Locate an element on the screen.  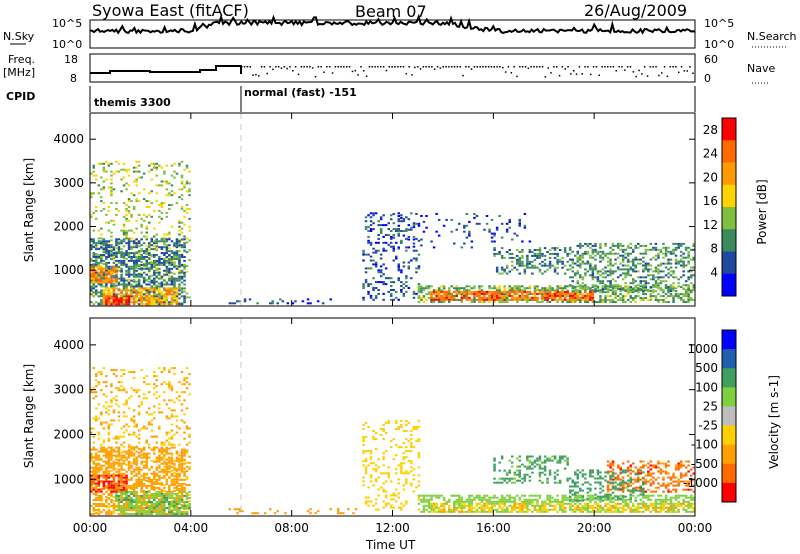
freq-panel: Freq. [MHz] 18 8 60 0 Nave is located at coordinates (389, 69).